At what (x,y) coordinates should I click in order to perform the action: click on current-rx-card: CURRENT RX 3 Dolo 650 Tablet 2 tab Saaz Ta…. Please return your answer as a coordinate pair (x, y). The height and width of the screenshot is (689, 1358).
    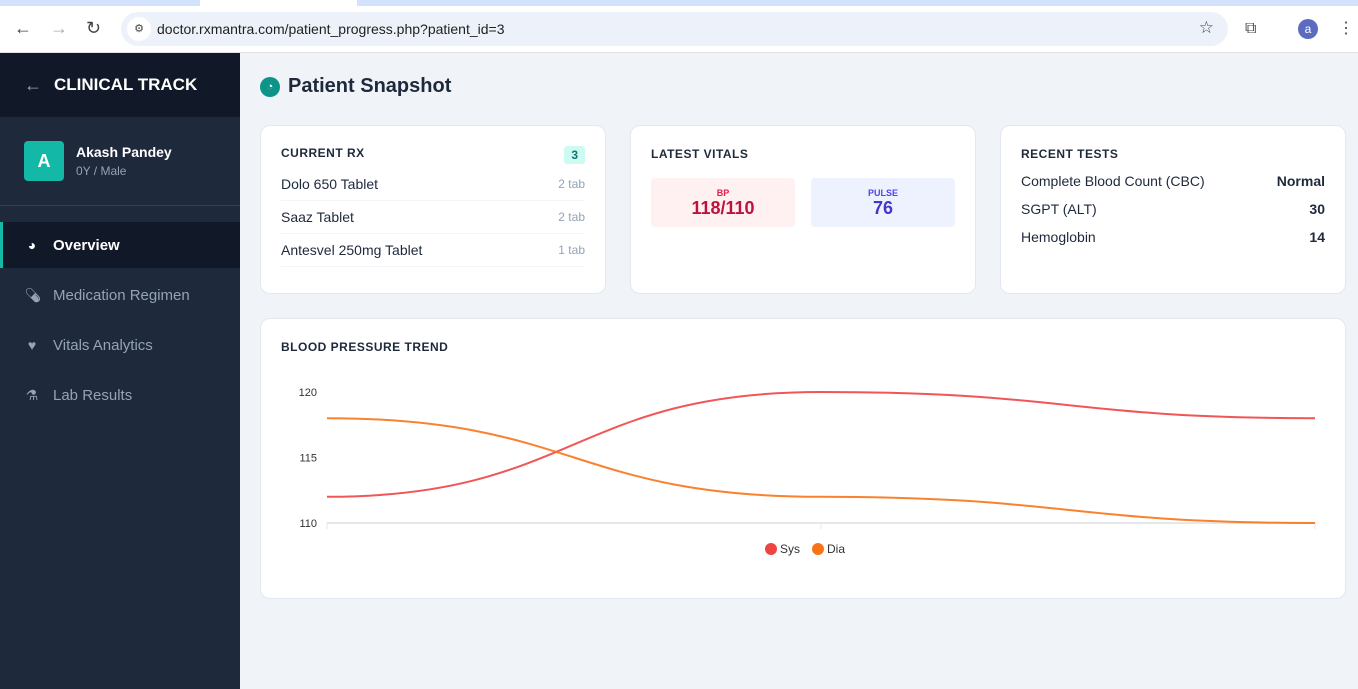
    Looking at the image, I should click on (433, 209).